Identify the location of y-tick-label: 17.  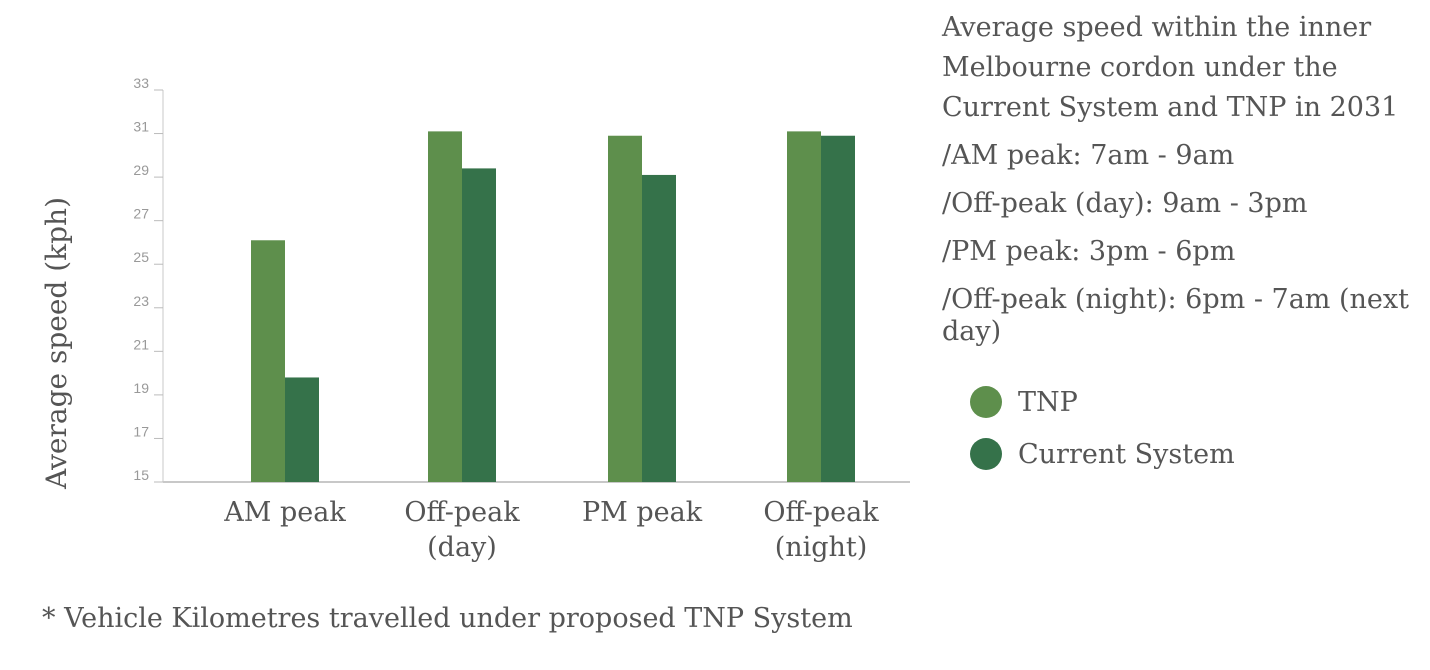
(141, 431).